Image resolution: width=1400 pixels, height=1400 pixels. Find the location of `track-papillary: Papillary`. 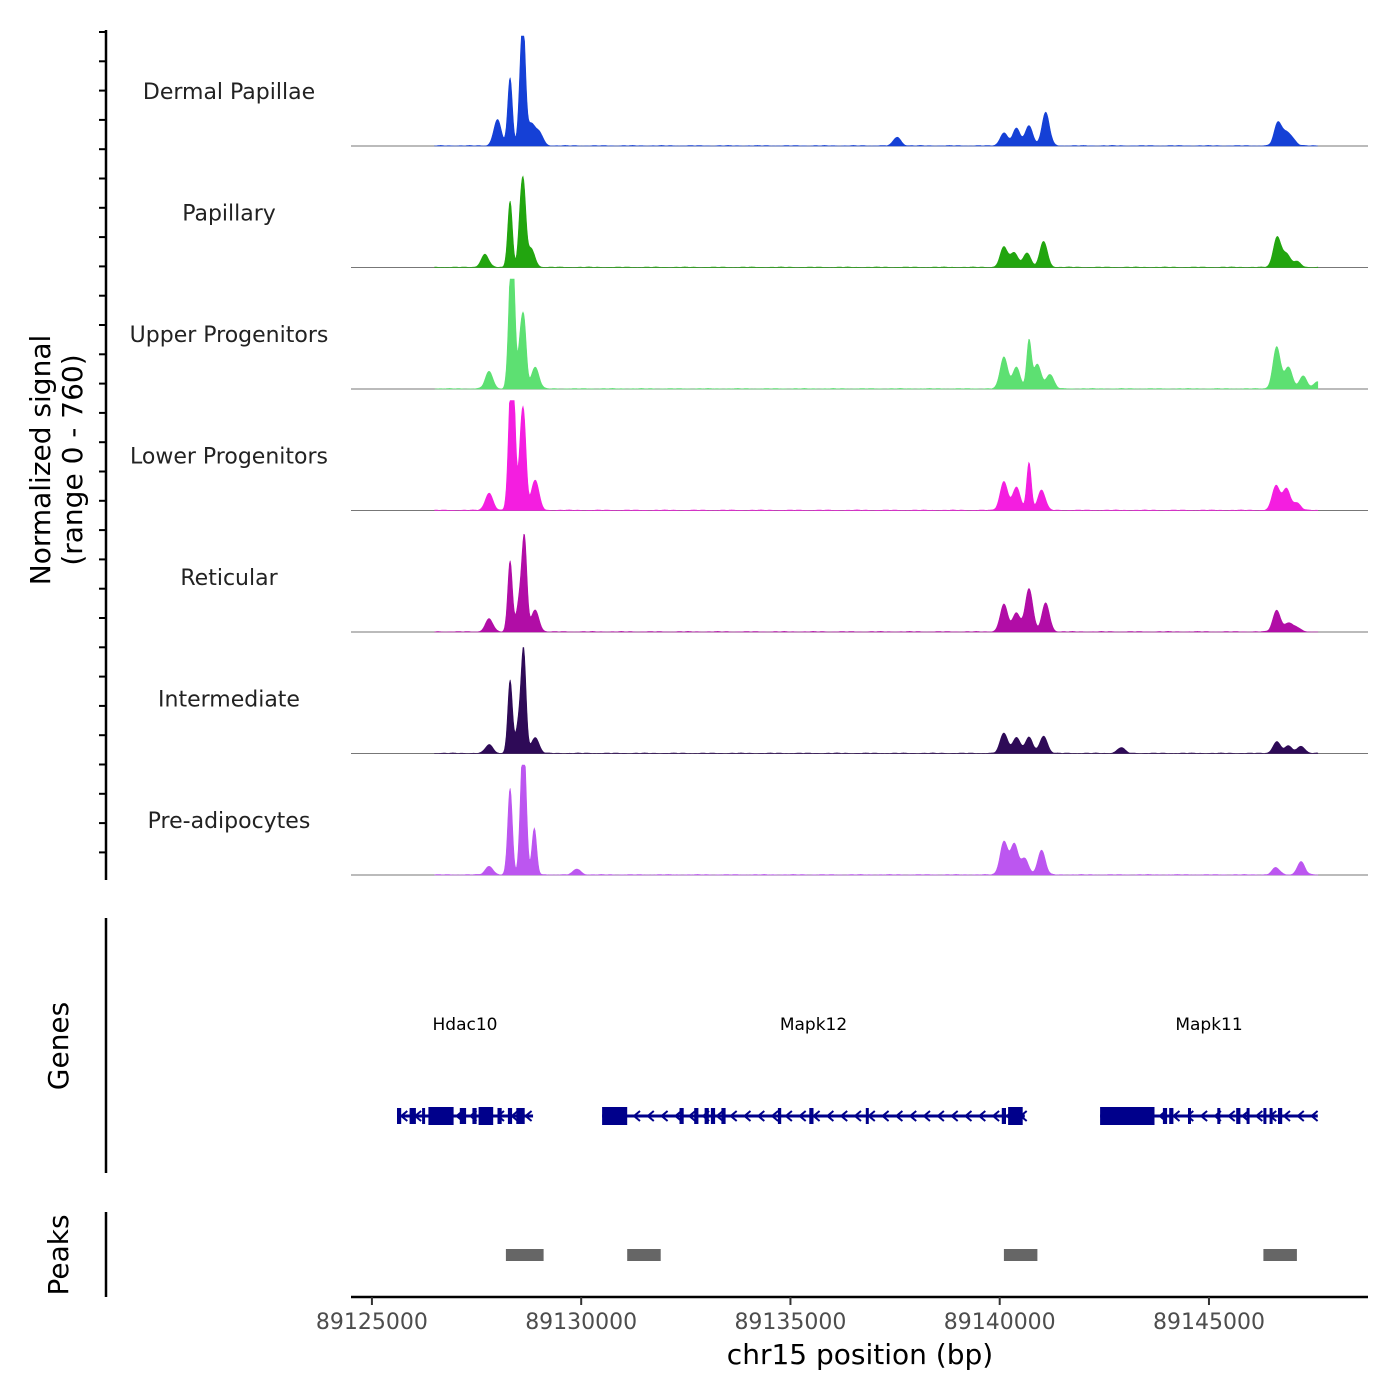

track-papillary: Papillary is located at coordinates (775, 221).